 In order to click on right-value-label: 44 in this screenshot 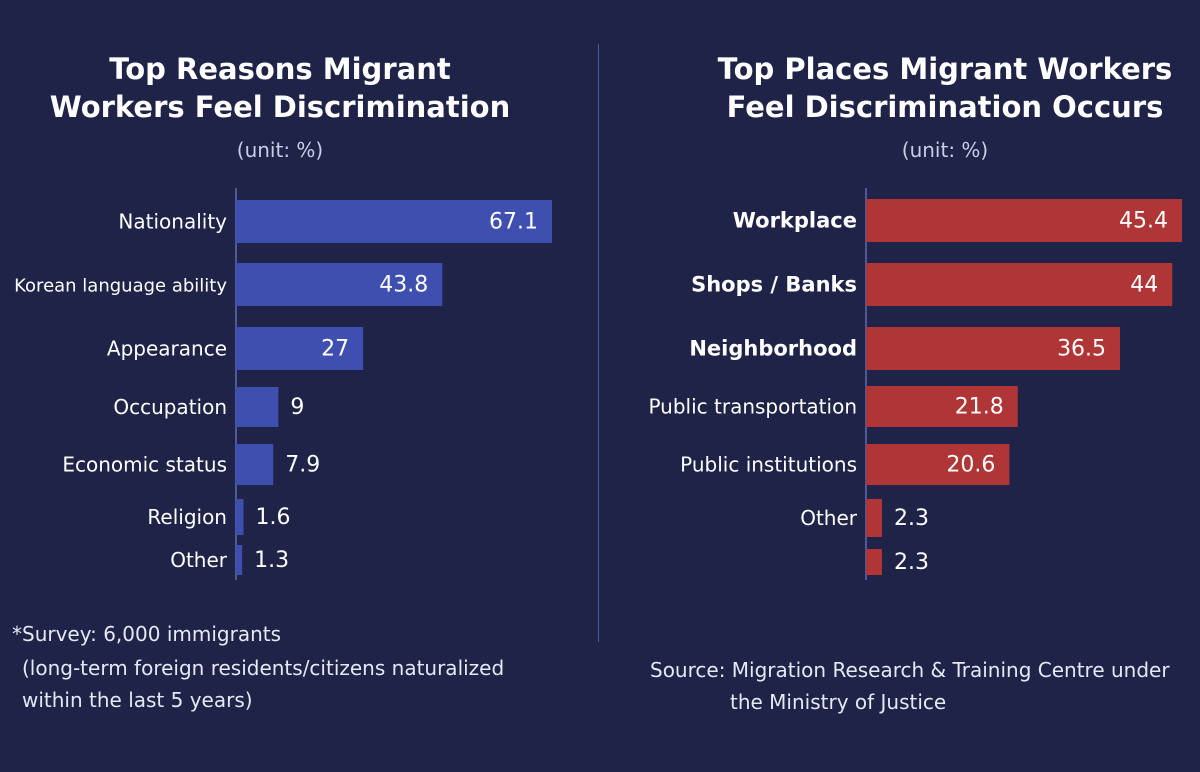, I will do `click(1144, 285)`.